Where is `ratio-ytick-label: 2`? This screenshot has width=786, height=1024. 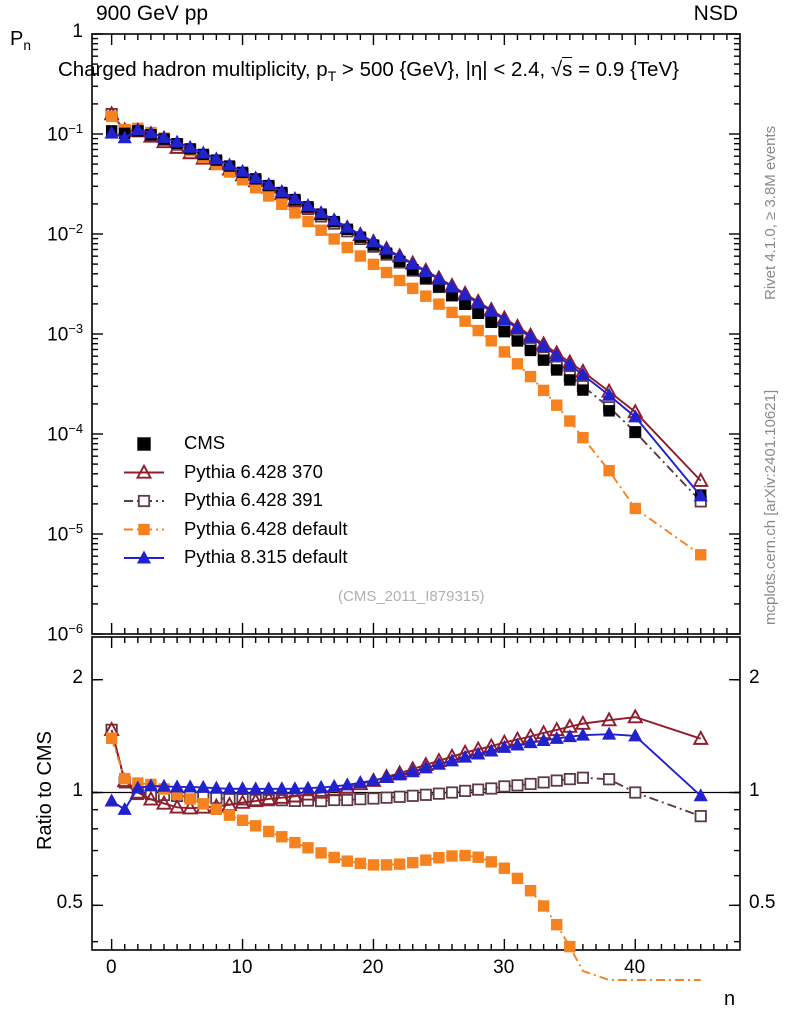
ratio-ytick-label: 2 is located at coordinates (77, 677).